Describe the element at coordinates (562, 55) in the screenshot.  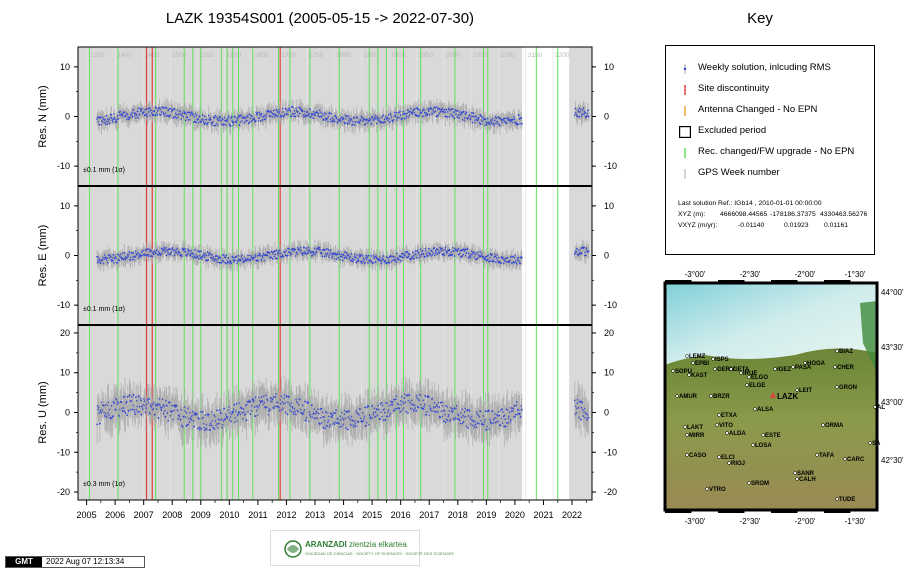
I see `gps-week-label: 2200` at that location.